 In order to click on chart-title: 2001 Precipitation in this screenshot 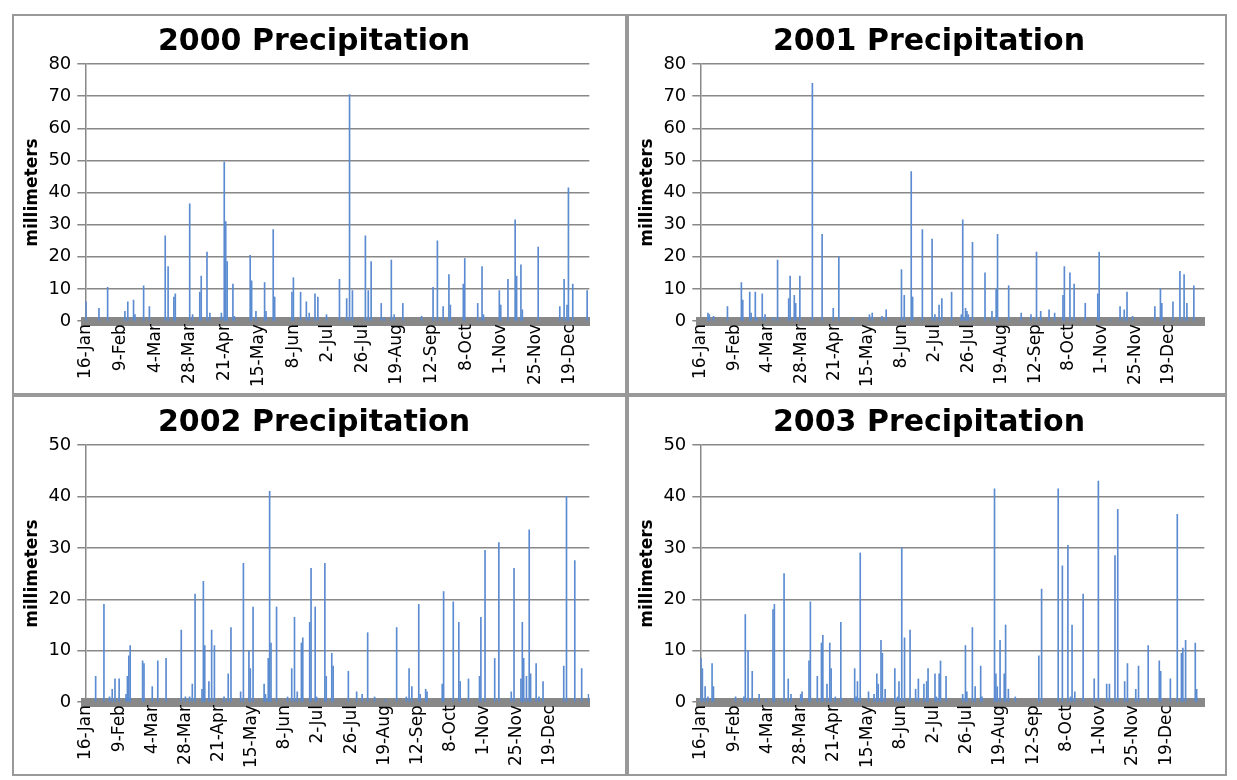, I will do `click(929, 39)`.